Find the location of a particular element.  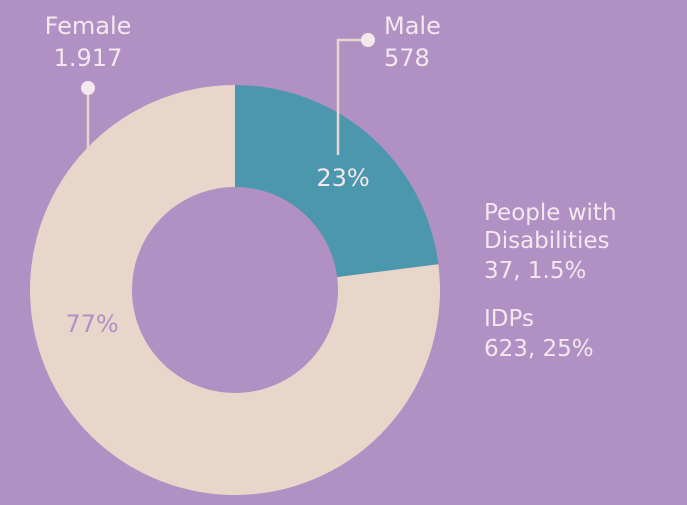

annotation-text: 623, 25% is located at coordinates (539, 349).